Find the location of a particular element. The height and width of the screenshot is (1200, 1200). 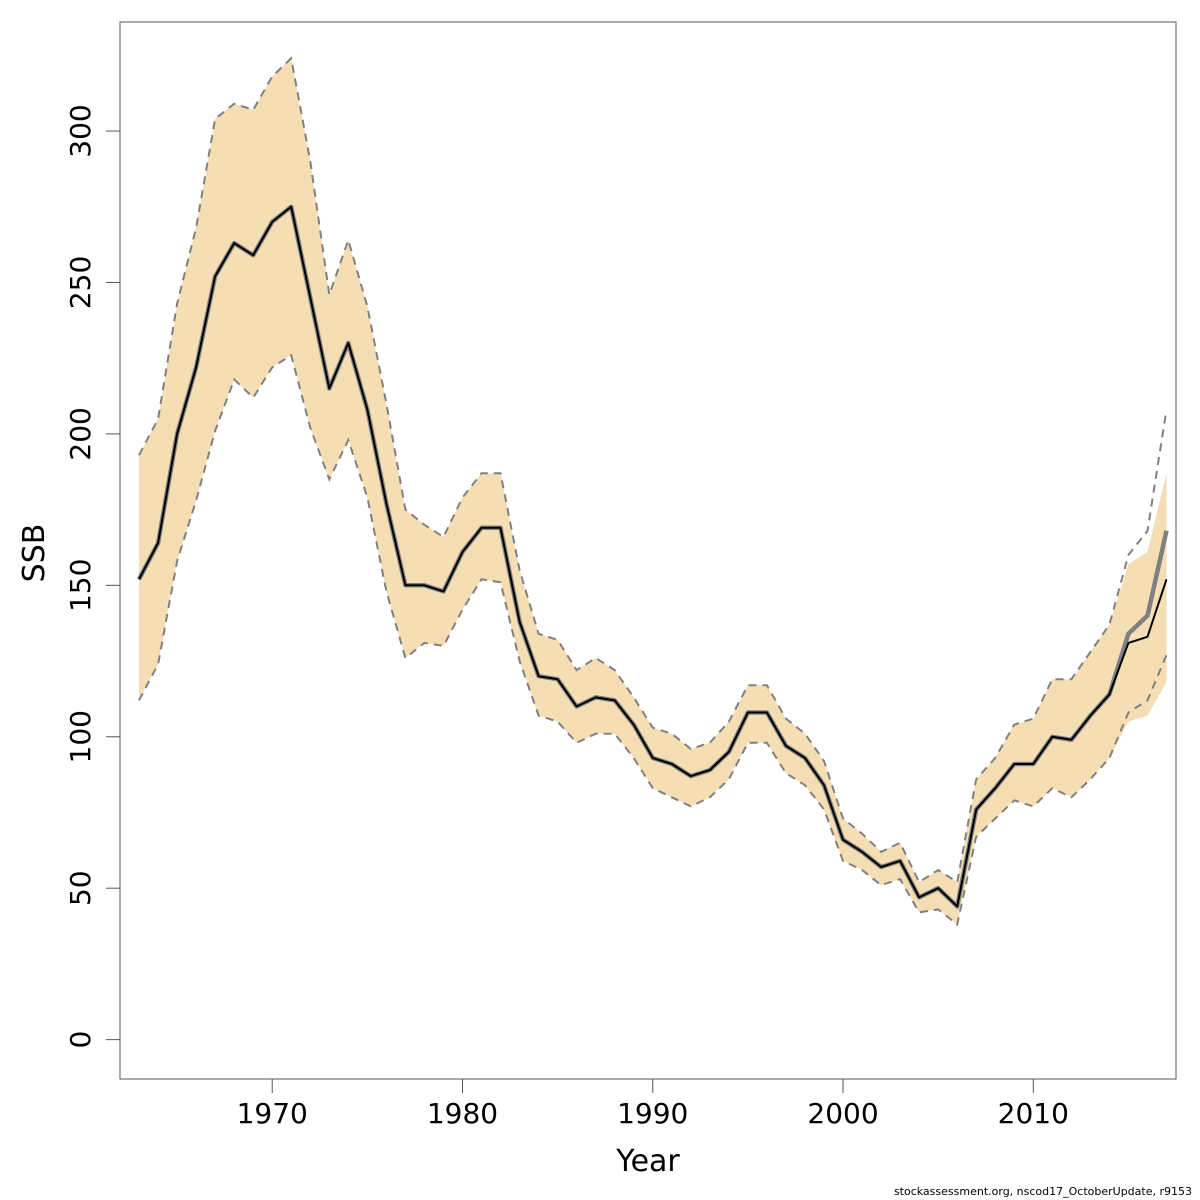

y-tick-label: 300 is located at coordinates (80, 130).